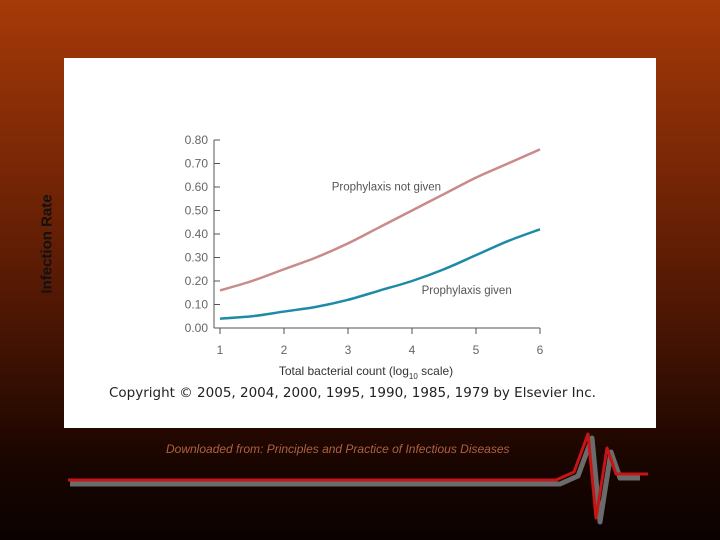  Describe the element at coordinates (467, 291) in the screenshot. I see `series-label-prophylaxis-given: Prophylaxis given` at that location.